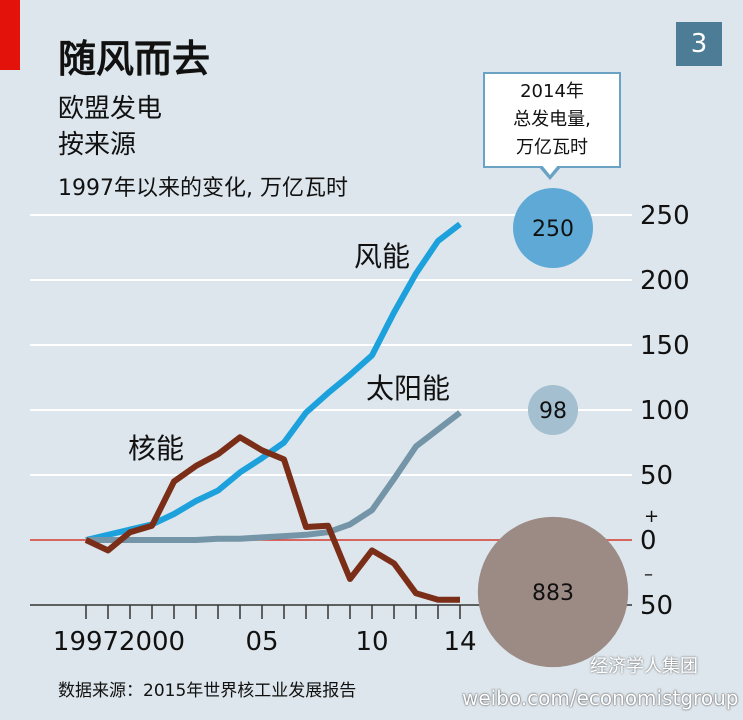  I want to click on series-label: 核能, so click(156, 448).